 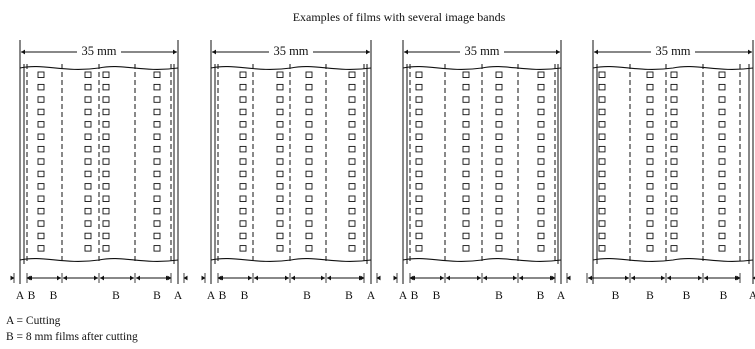 What do you see at coordinates (561, 296) in the screenshot?
I see `cut-label: A` at bounding box center [561, 296].